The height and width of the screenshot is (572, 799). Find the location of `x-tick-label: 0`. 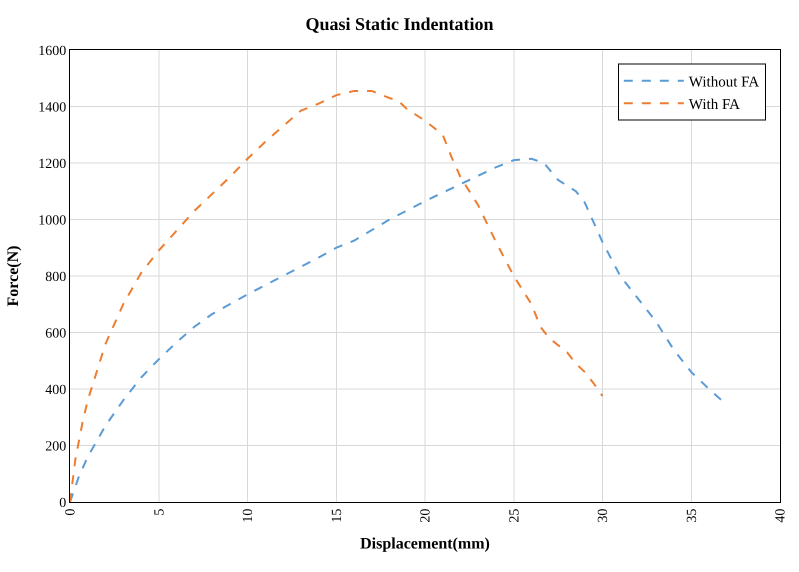

x-tick-label: 0 is located at coordinates (71, 512).